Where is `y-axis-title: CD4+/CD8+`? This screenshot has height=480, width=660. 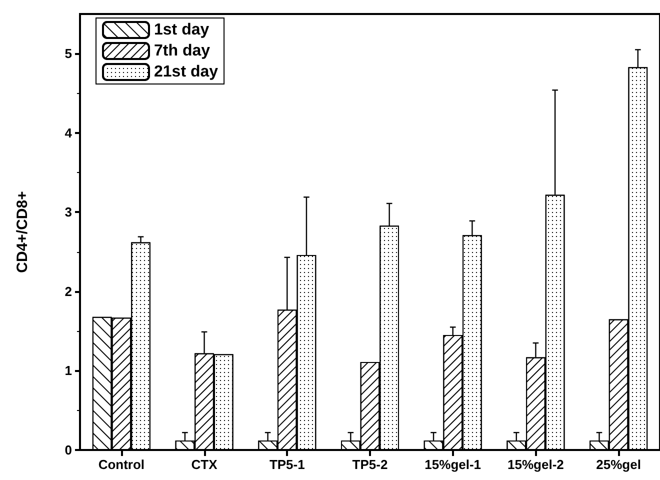
y-axis-title: CD4+/CD8+ is located at coordinates (22, 231).